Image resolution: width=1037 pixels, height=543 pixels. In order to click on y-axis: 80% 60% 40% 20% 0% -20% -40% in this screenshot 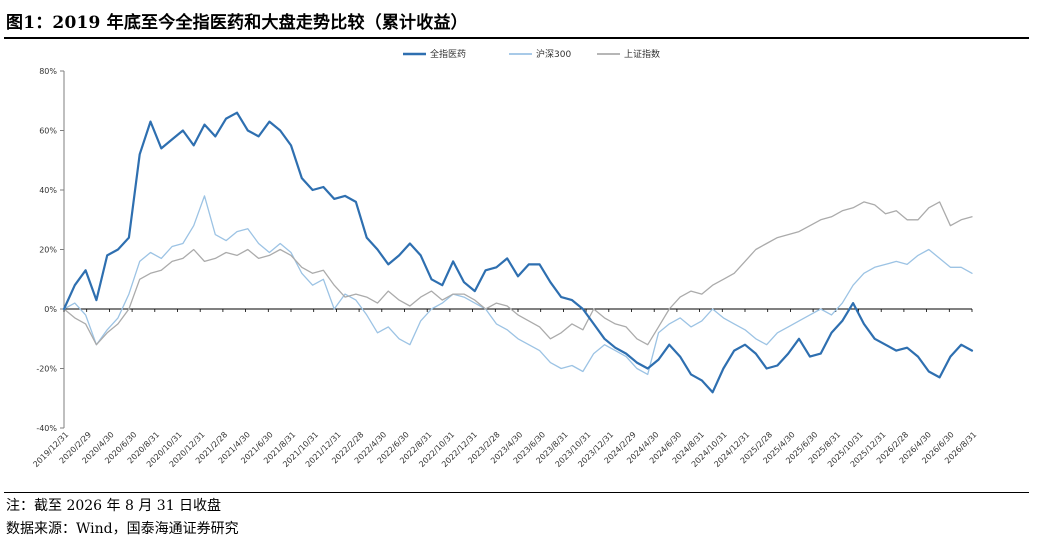, I will do `click(50, 250)`.